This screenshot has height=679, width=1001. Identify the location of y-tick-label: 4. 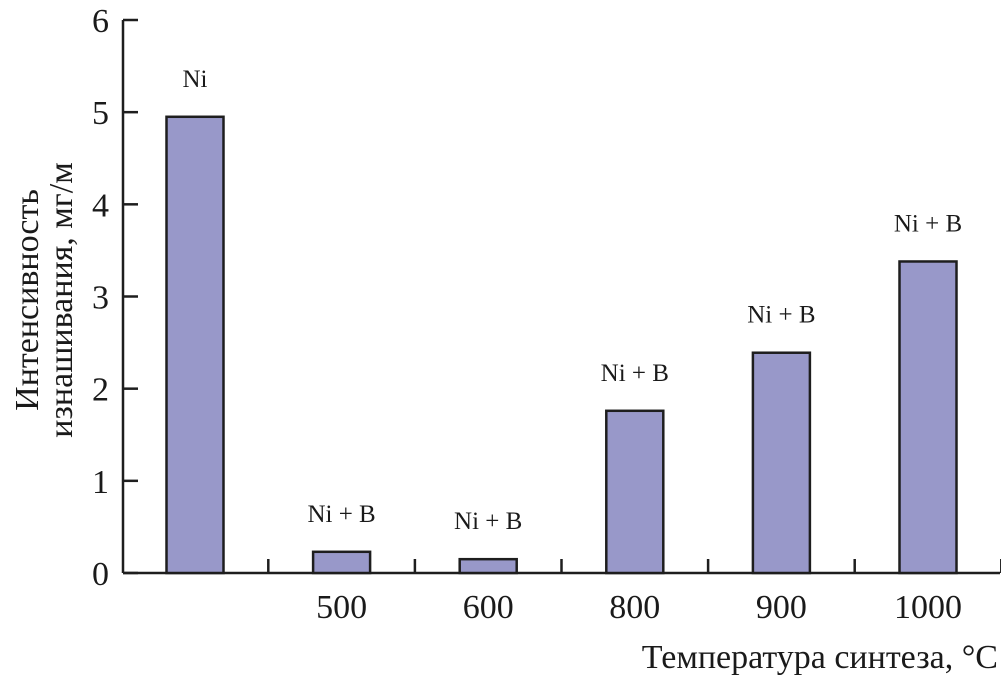
(100, 205).